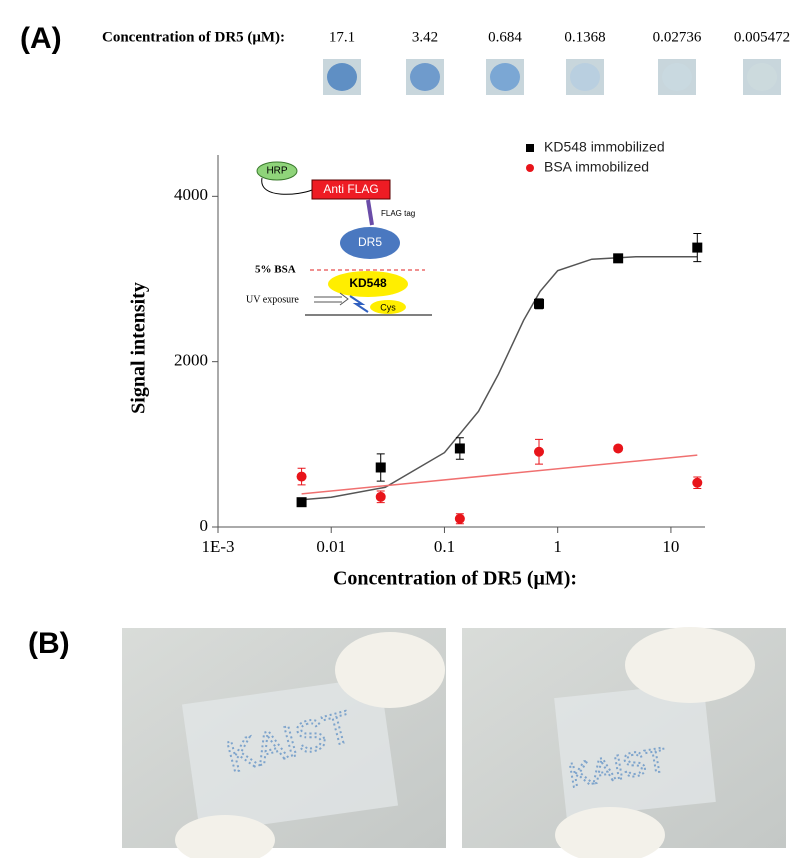 The image size is (812, 858). Describe the element at coordinates (331, 546) in the screenshot. I see `x-tick-label: 0.01` at that location.